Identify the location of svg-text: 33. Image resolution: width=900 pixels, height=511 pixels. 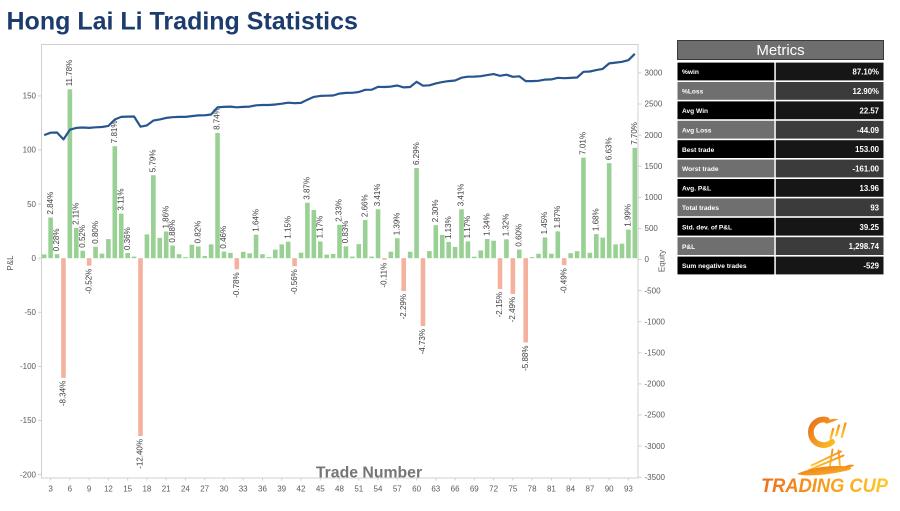
(243, 489).